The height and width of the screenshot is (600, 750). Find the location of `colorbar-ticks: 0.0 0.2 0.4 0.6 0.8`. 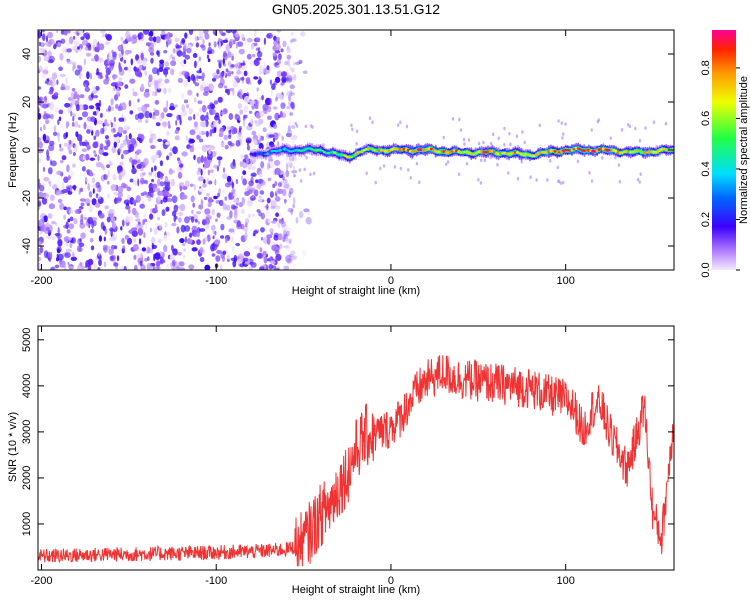

colorbar-ticks: 0.0 0.2 0.4 0.6 0.8 is located at coordinates (720, 169).